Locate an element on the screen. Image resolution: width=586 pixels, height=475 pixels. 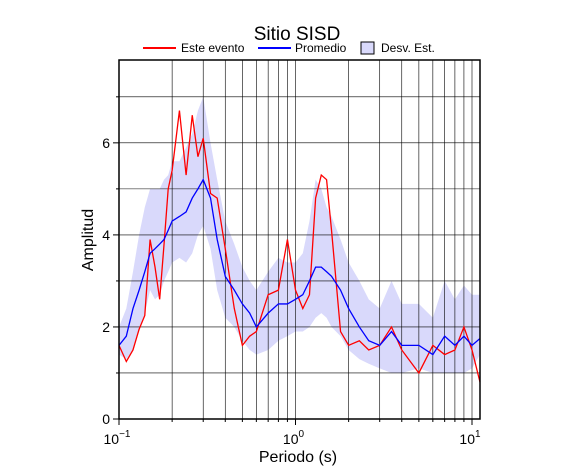
y-tick-label: 2 is located at coordinates (106, 327).